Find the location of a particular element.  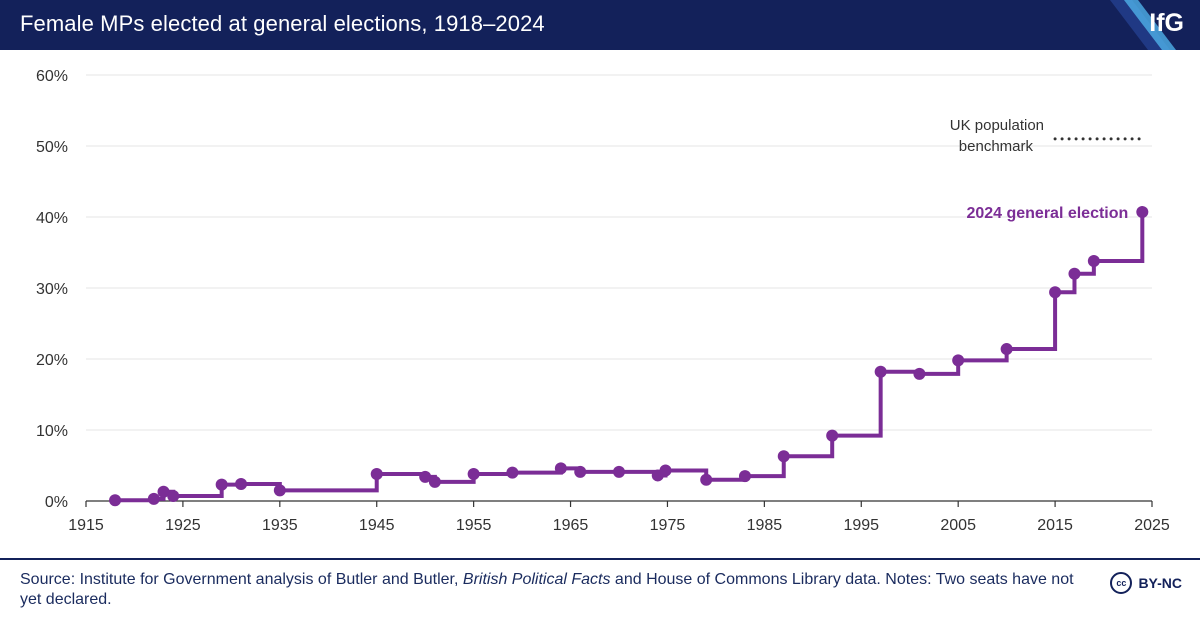

license-badge: cc BY-NC is located at coordinates (1146, 583).